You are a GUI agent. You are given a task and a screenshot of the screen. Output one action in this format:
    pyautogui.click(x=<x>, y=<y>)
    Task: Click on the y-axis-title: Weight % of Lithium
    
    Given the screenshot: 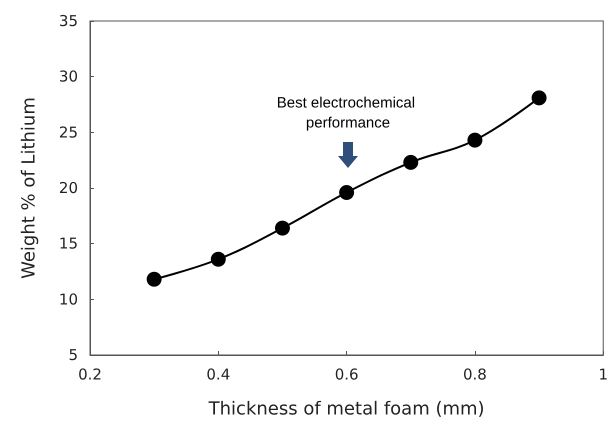 What is the action you would take?
    pyautogui.click(x=29, y=188)
    